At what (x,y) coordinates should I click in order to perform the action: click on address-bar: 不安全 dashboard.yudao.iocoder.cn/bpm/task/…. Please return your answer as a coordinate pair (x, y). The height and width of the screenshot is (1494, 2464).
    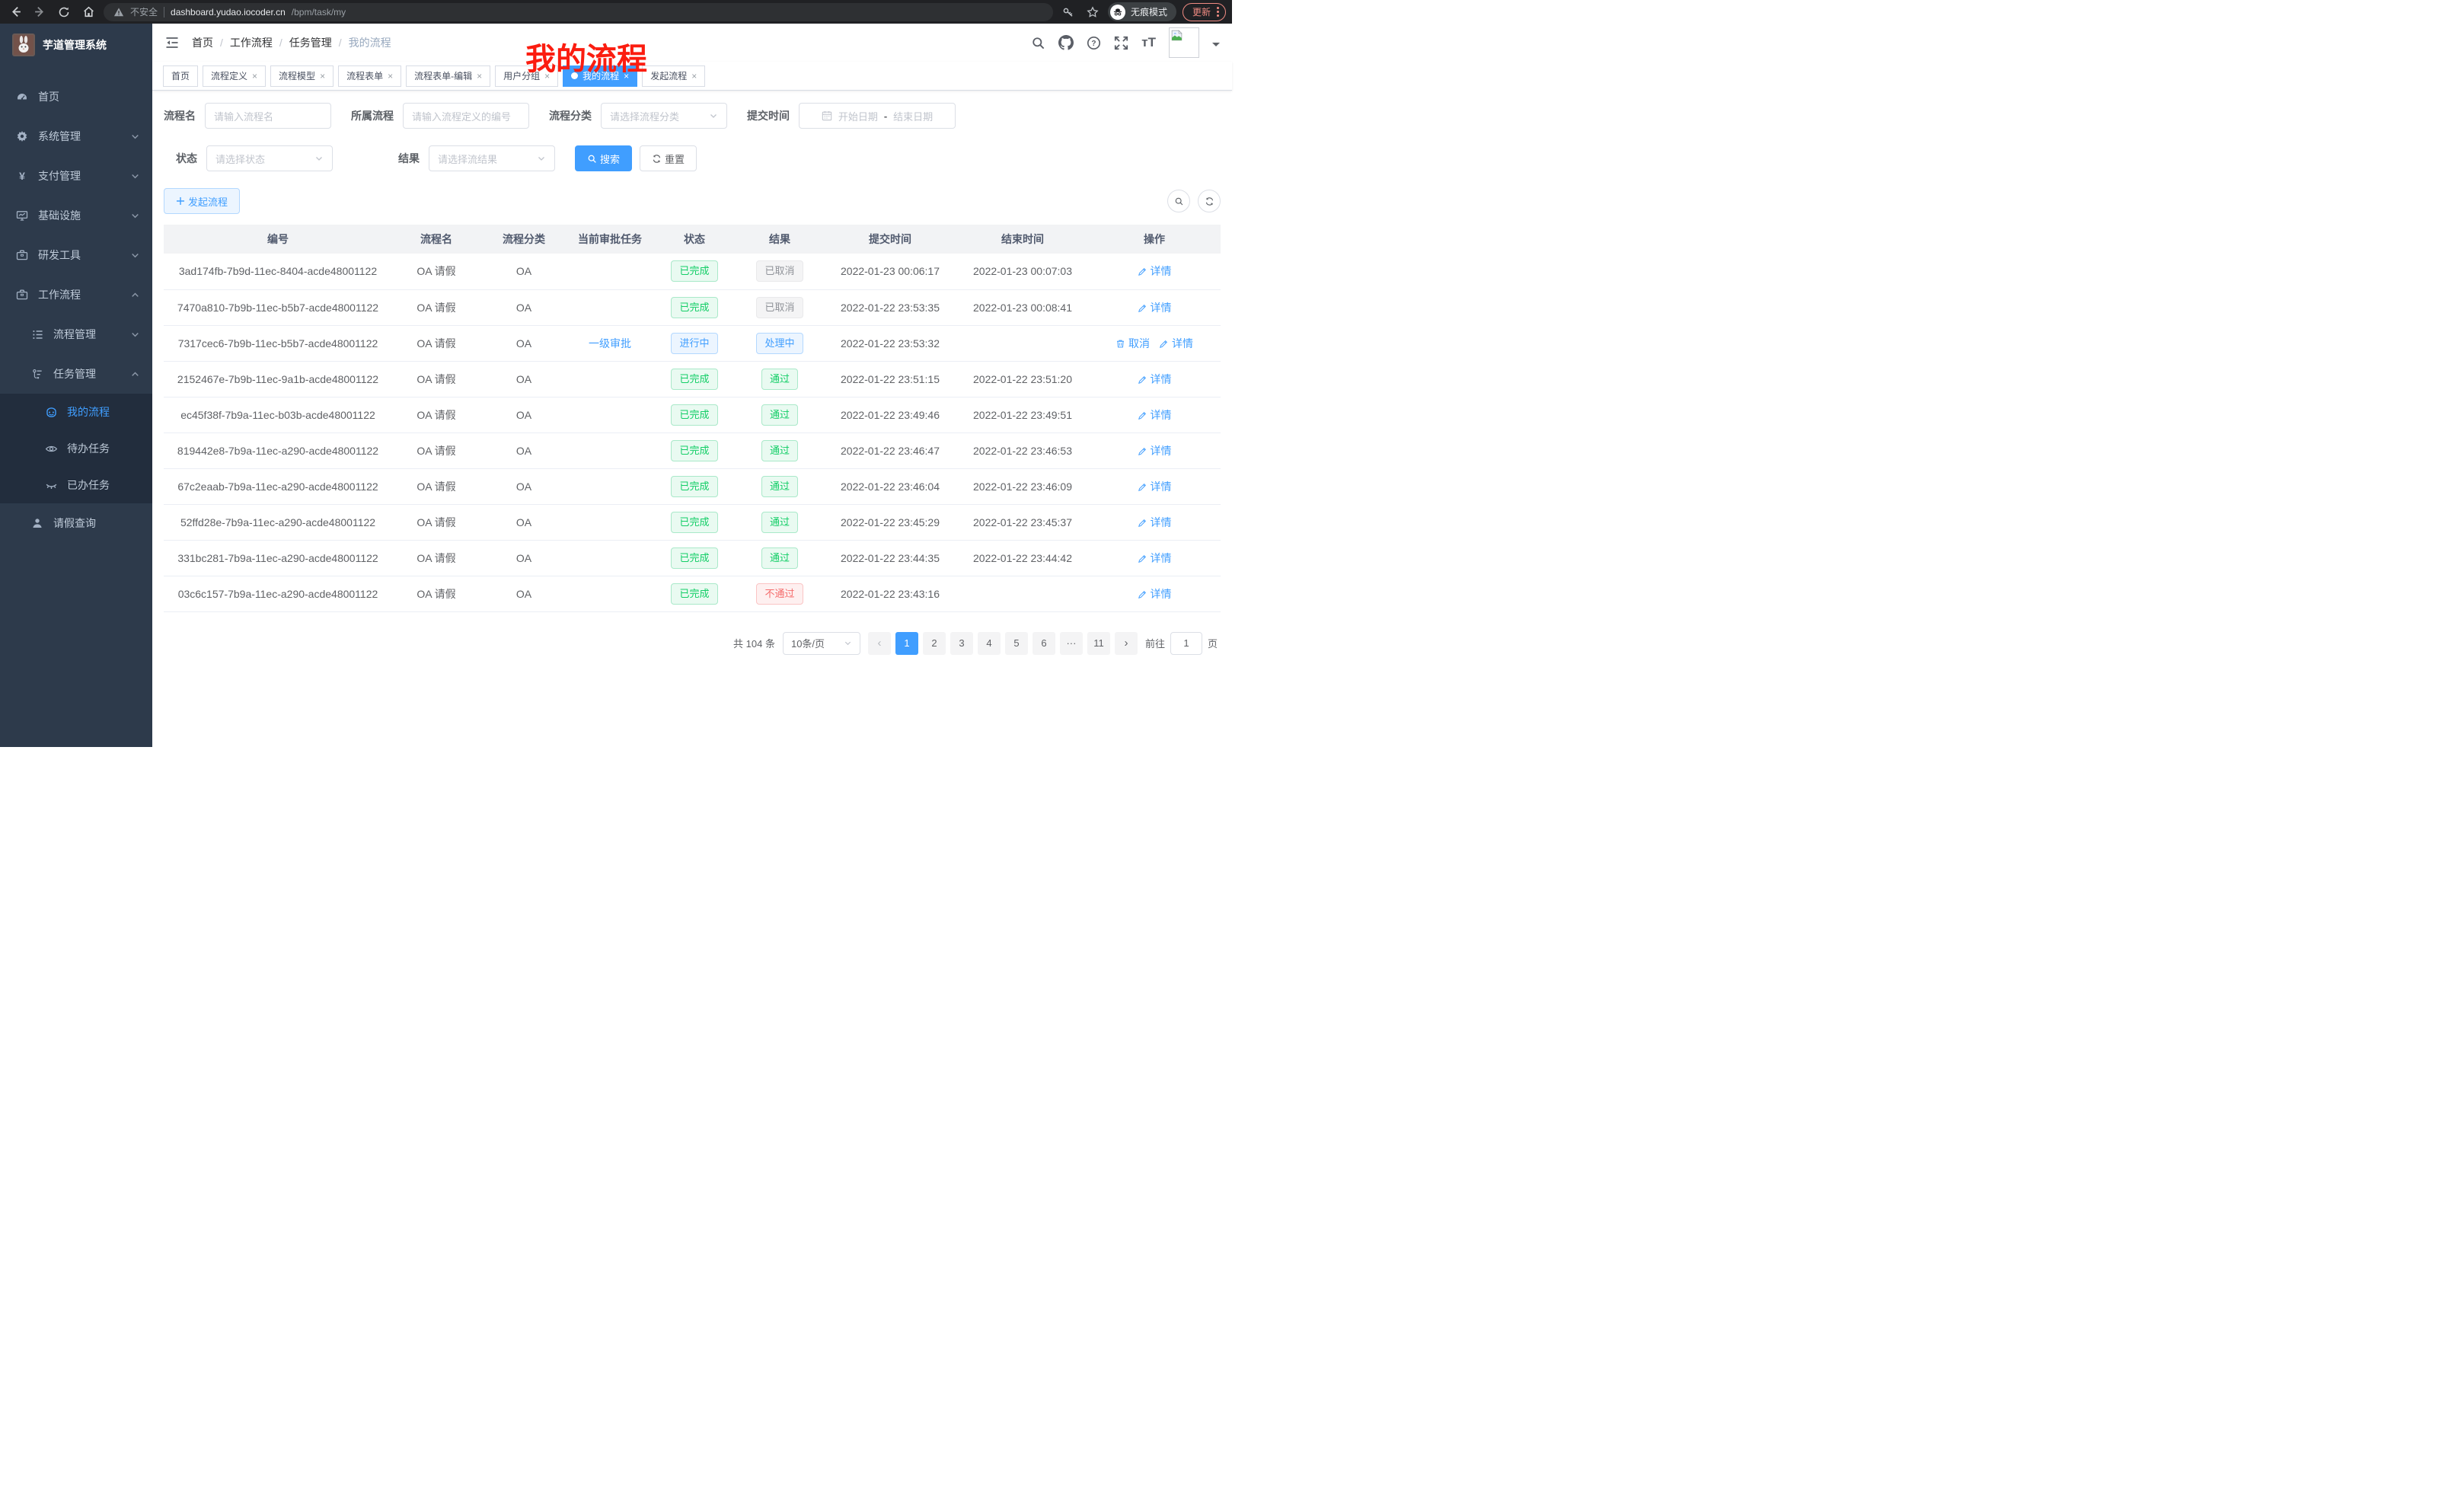
    Looking at the image, I should click on (578, 11).